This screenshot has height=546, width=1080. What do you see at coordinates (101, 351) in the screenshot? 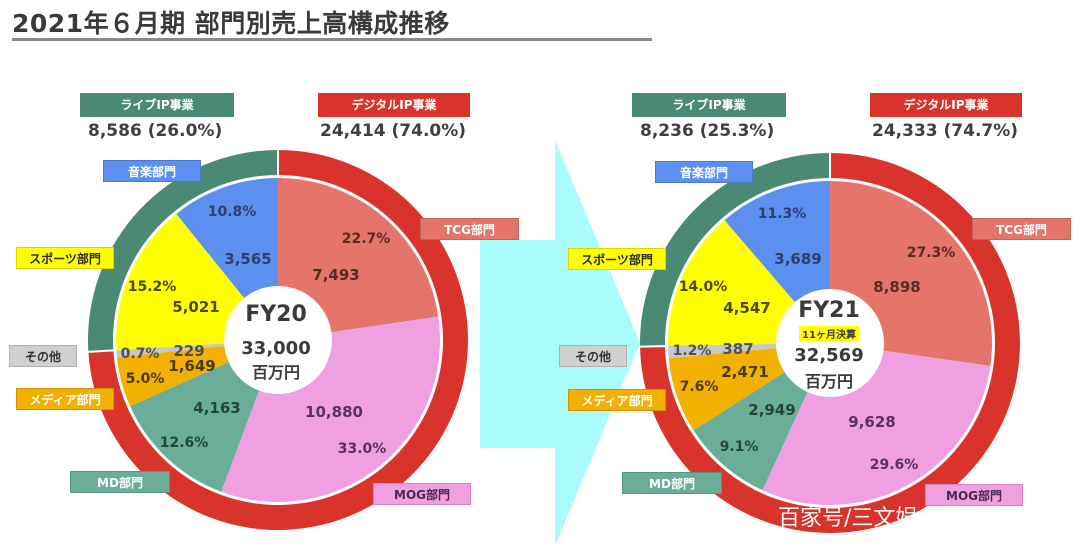
I see `fy20-ring-divider` at bounding box center [101, 351].